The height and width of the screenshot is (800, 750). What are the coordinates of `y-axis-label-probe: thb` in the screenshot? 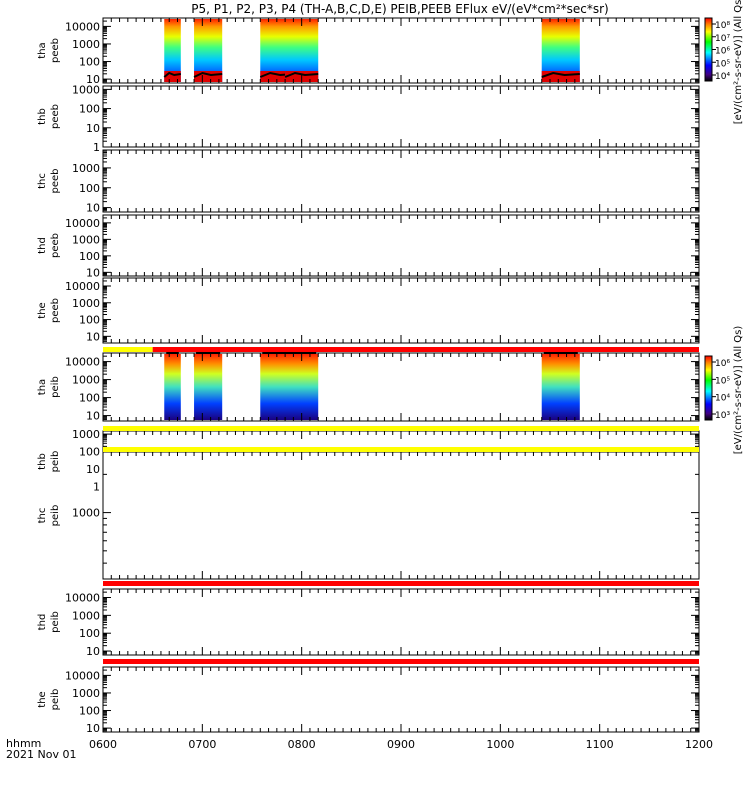 It's located at (42, 116).